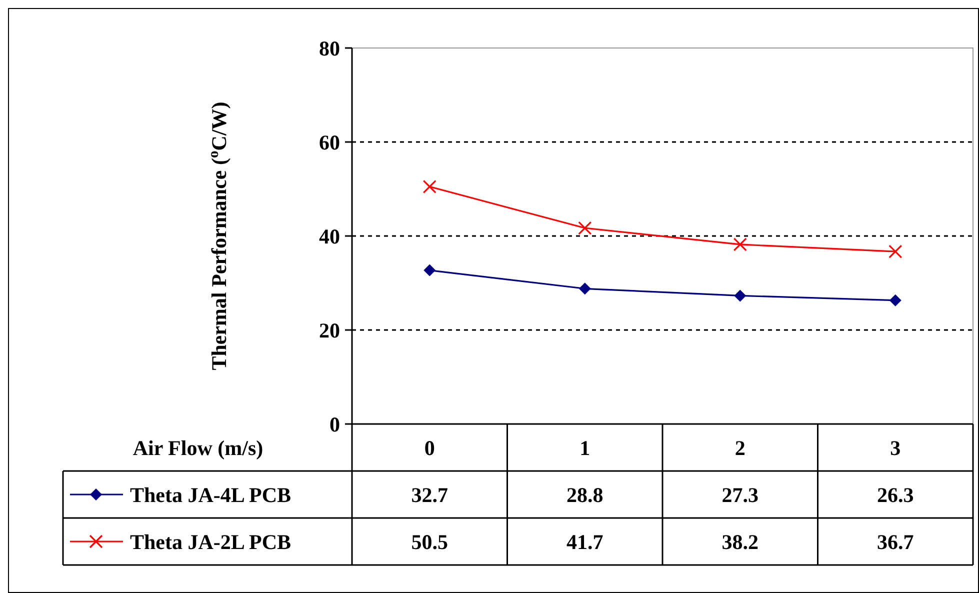 This screenshot has height=593, width=979. What do you see at coordinates (335, 424) in the screenshot?
I see `y-tick-label: 0` at bounding box center [335, 424].